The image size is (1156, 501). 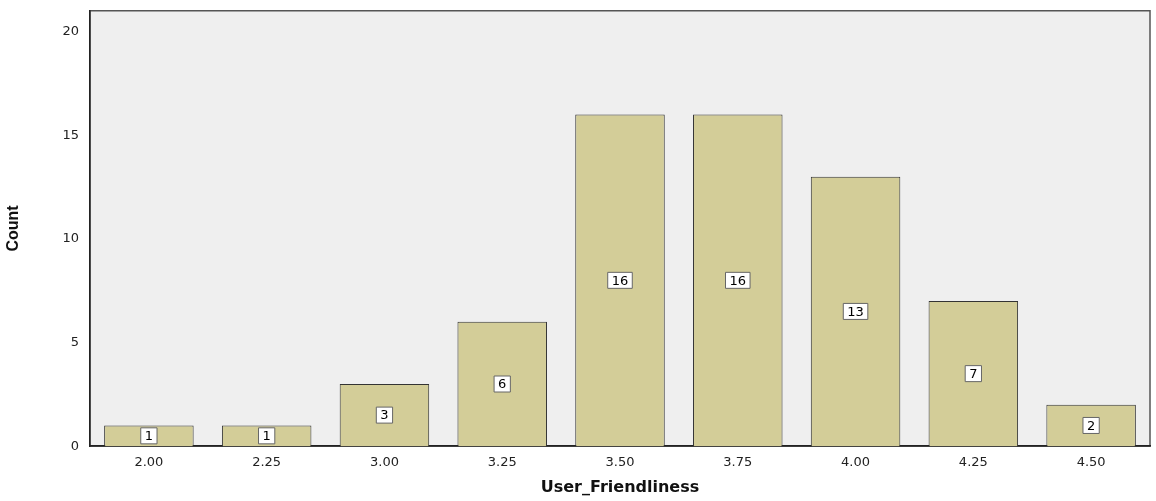 What do you see at coordinates (13, 228) in the screenshot?
I see `y-axis-title: Count` at bounding box center [13, 228].